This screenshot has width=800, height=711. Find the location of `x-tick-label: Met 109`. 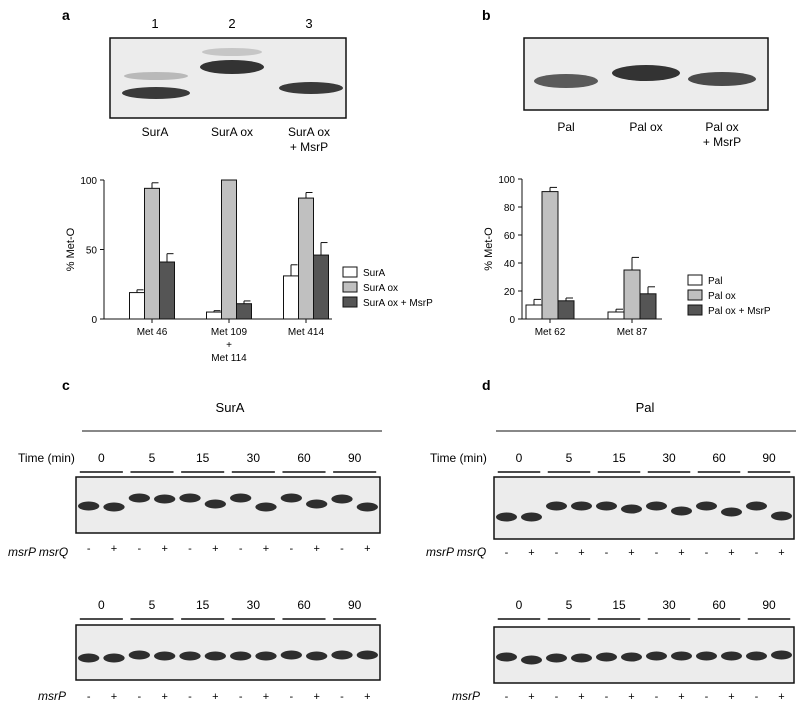

x-tick-label: Met 109 is located at coordinates (229, 332).